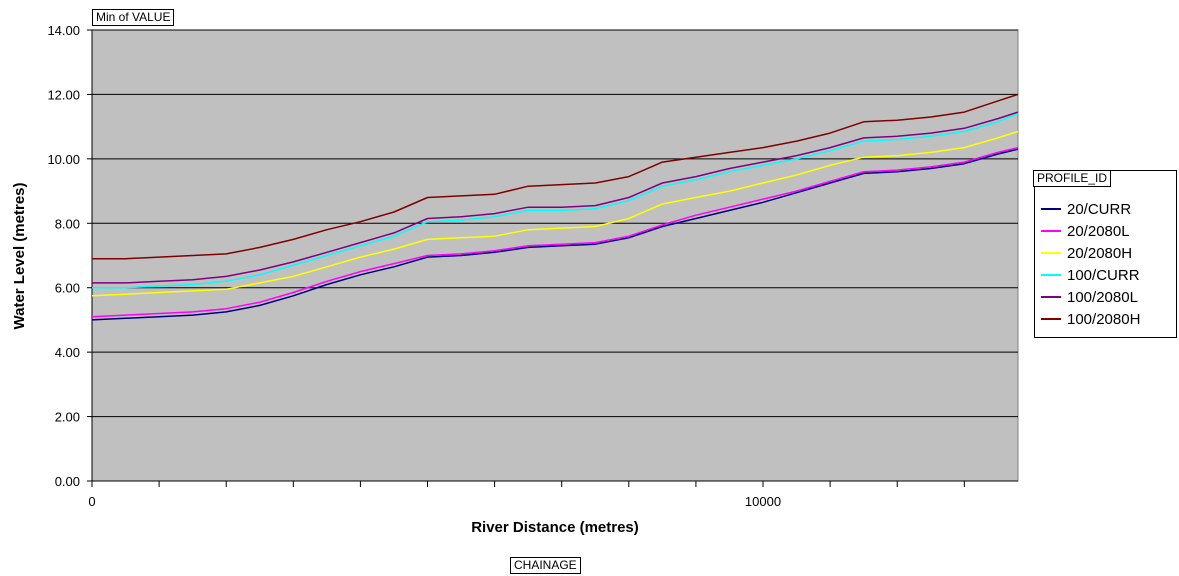 This screenshot has width=1179, height=576. I want to click on y-tick-label: 0.00, so click(67, 481).